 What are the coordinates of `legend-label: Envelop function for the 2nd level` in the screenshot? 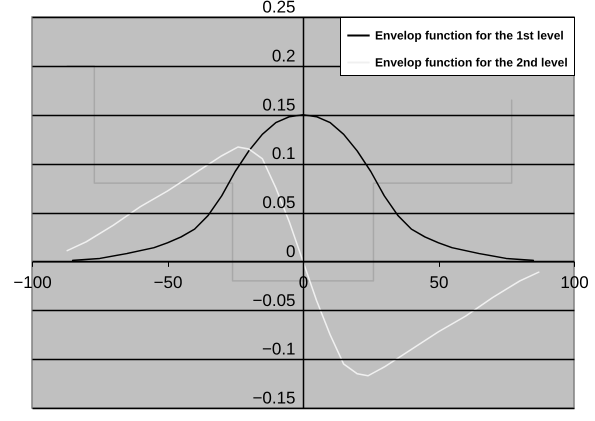 It's located at (471, 63).